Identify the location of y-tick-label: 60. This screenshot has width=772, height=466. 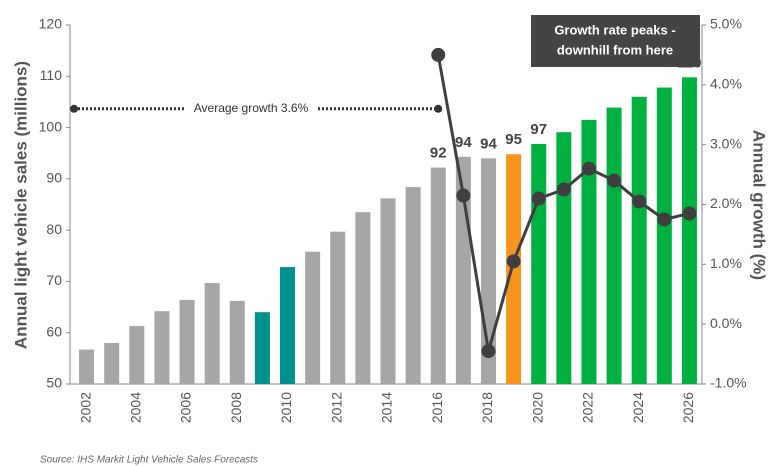
(54, 331).